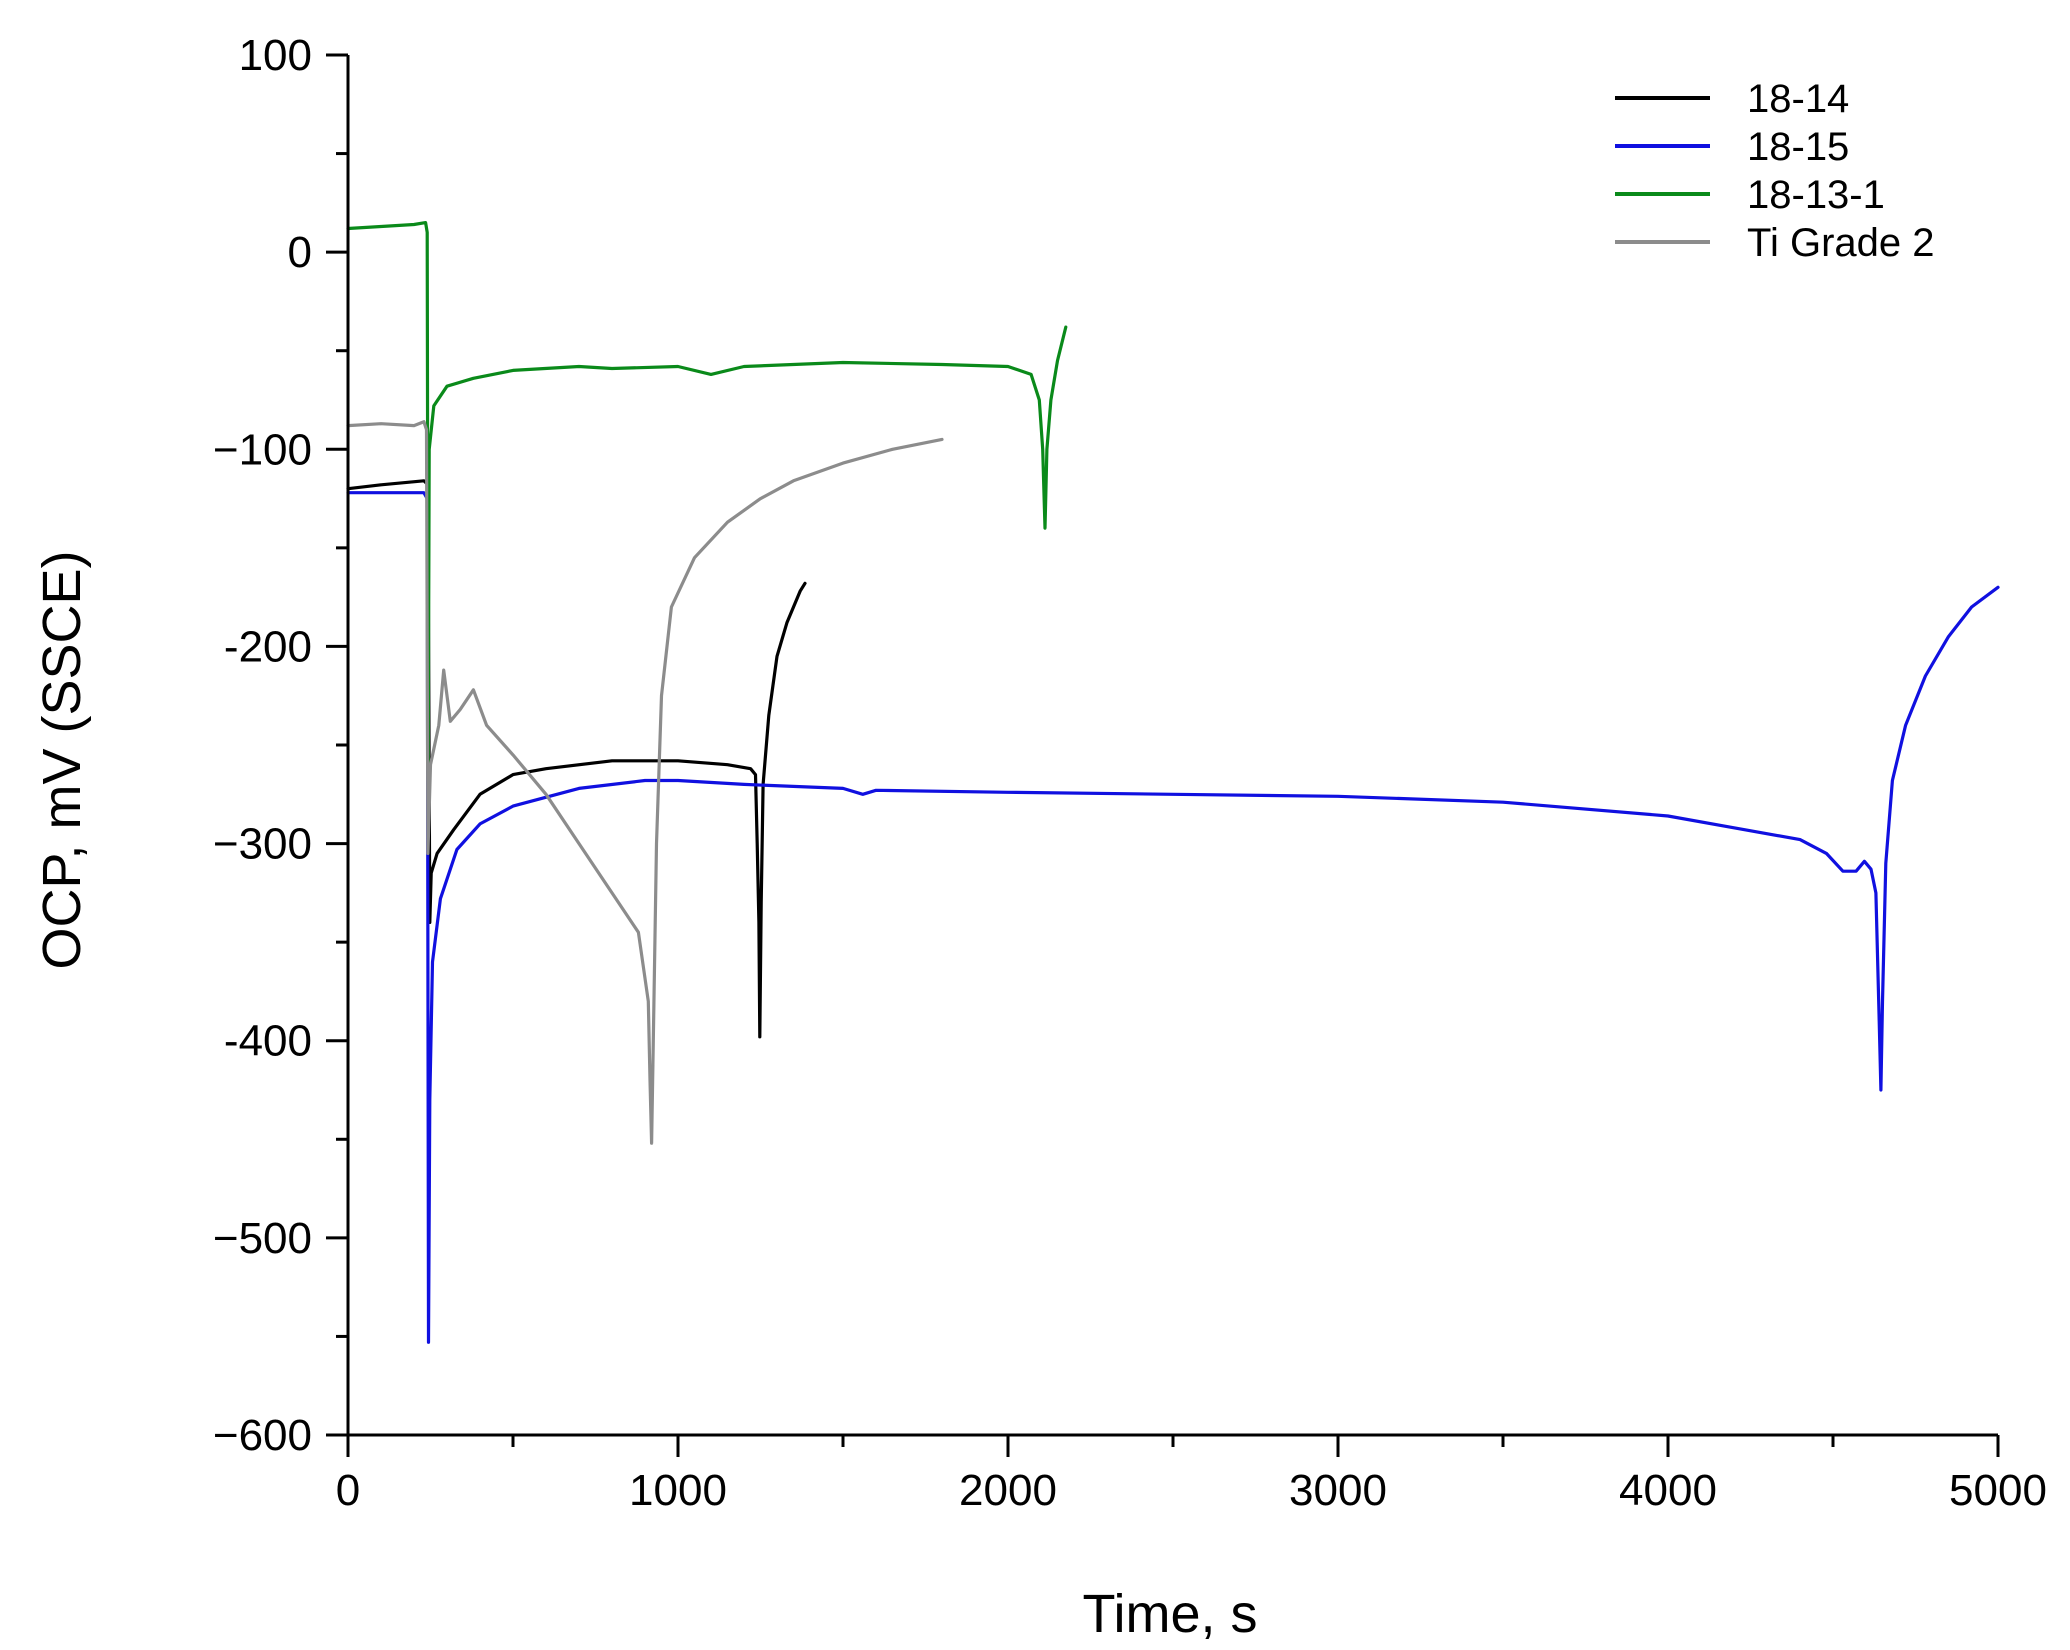 The image size is (2070, 1650). Describe the element at coordinates (268, 646) in the screenshot. I see `y-tick-label: -200` at that location.